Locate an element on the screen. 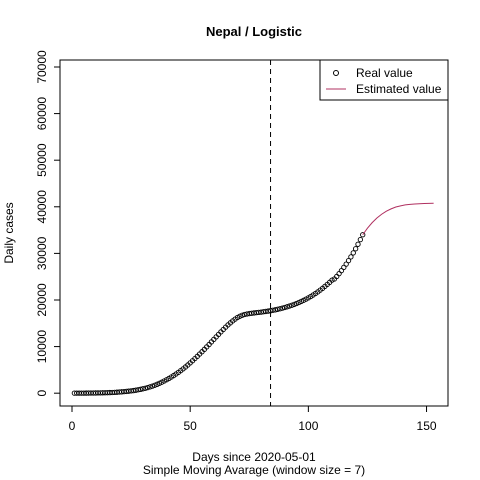 The image size is (480, 480). y-tick-label: 10000 is located at coordinates (42, 347).